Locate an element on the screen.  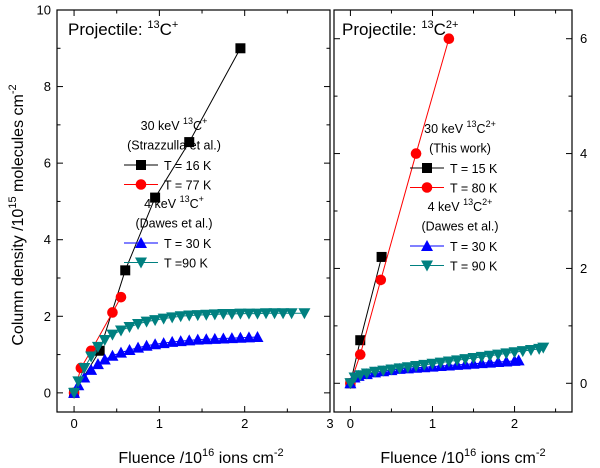
y-axis-title: Column density /1015 molecules cm-2 is located at coordinates (17, 214).